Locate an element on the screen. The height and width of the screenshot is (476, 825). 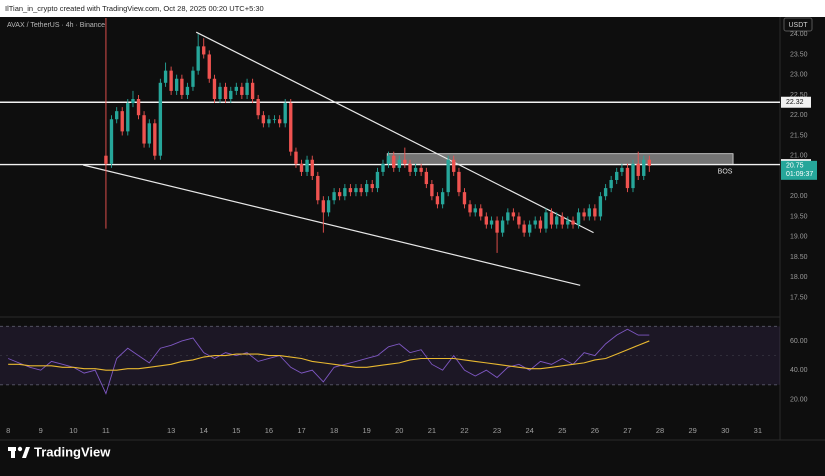
y-tick-label: 21.00 is located at coordinates (799, 156).